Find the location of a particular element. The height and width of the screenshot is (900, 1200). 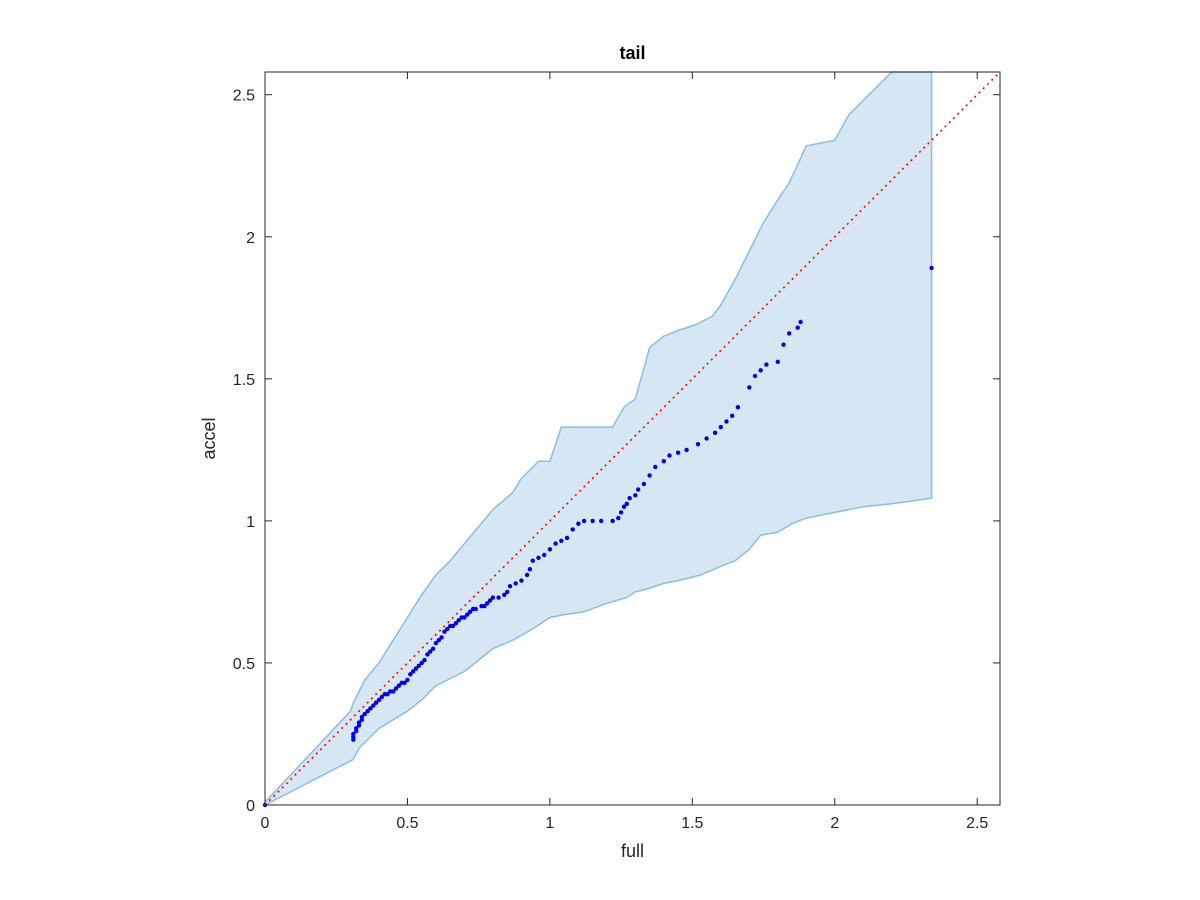

y-tick-label-4: 2 is located at coordinates (250, 238).